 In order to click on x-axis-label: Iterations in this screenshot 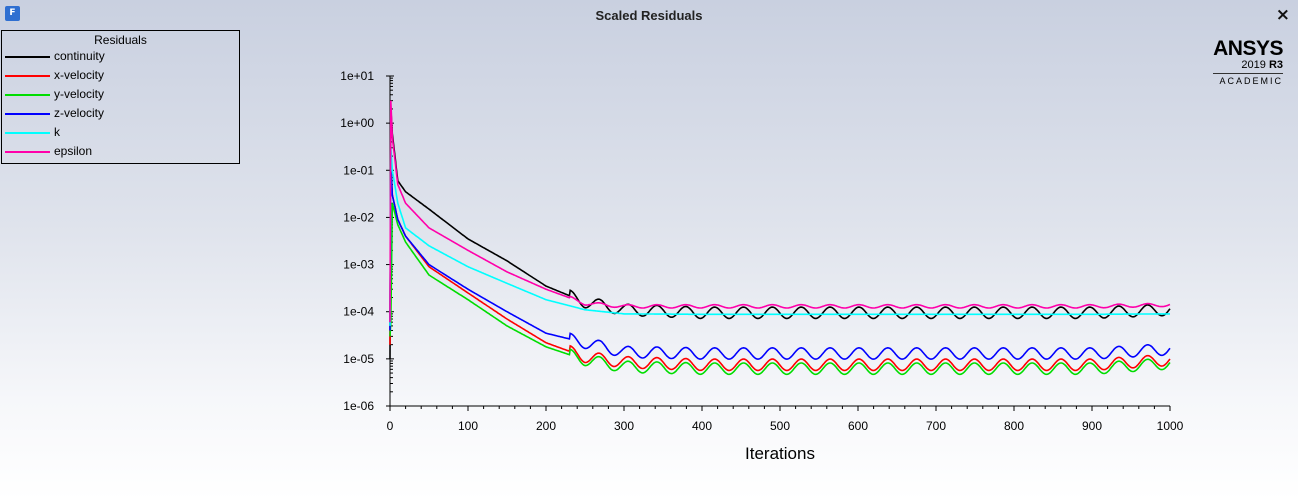, I will do `click(780, 453)`.